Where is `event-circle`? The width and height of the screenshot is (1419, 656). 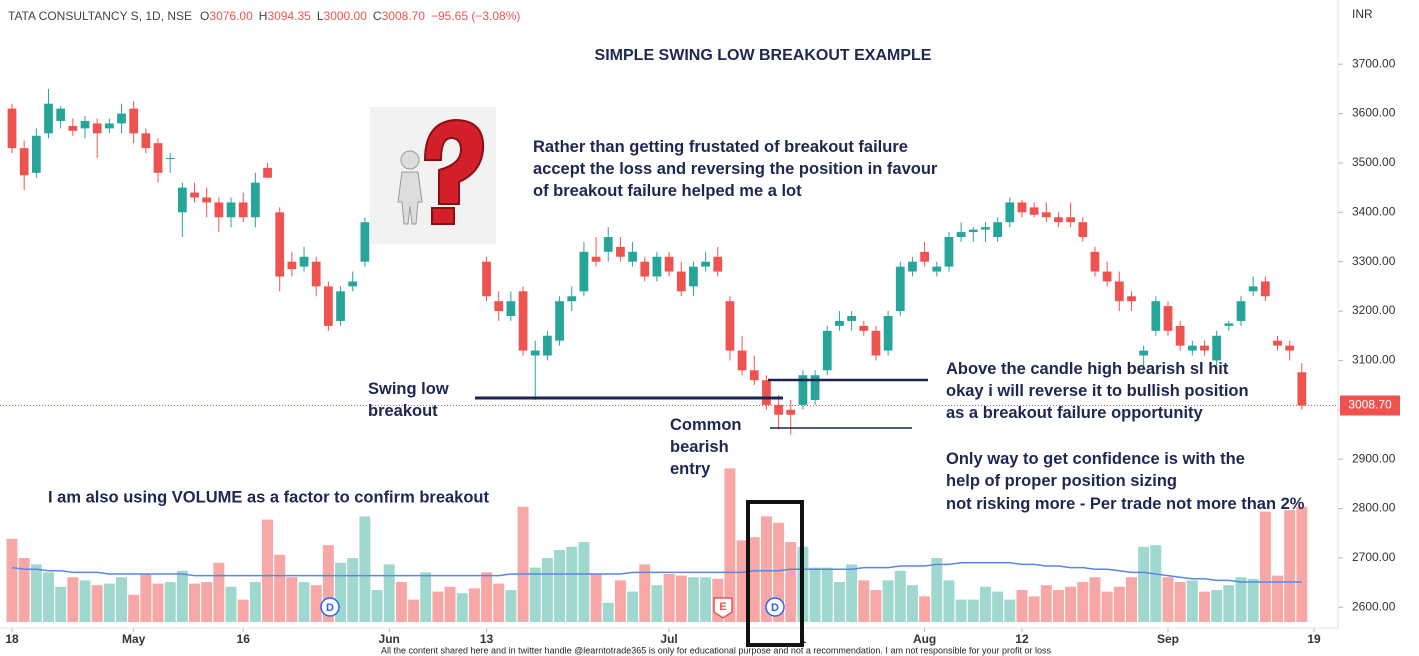 event-circle is located at coordinates (775, 607).